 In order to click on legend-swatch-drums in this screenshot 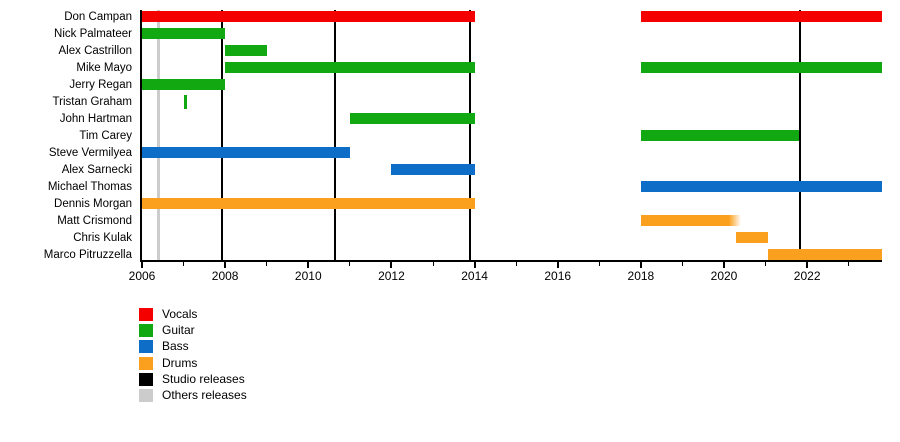, I will do `click(146, 363)`.